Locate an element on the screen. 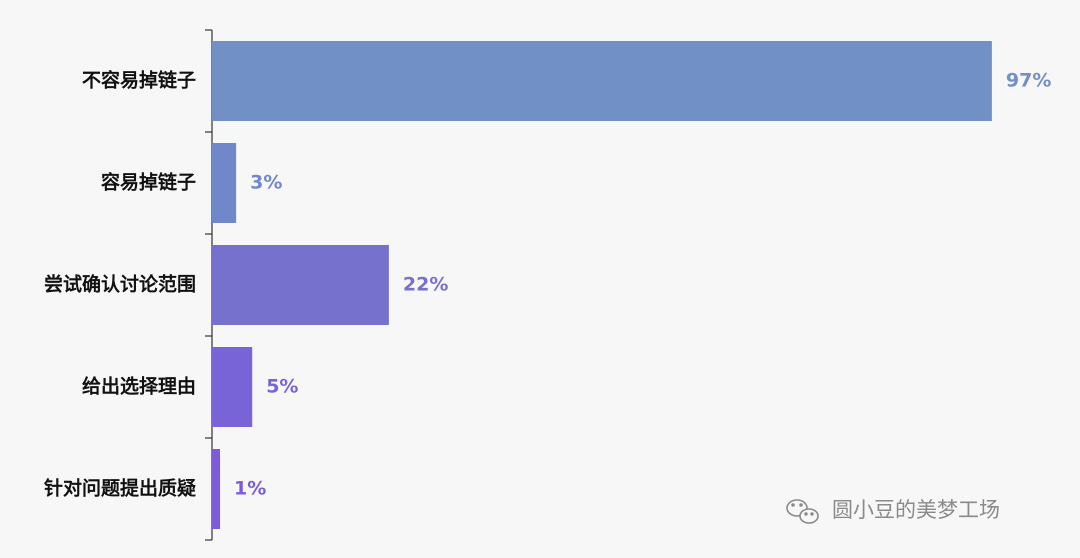 The image size is (1080, 558). category-label: 针对问题提出质疑 is located at coordinates (120, 488).